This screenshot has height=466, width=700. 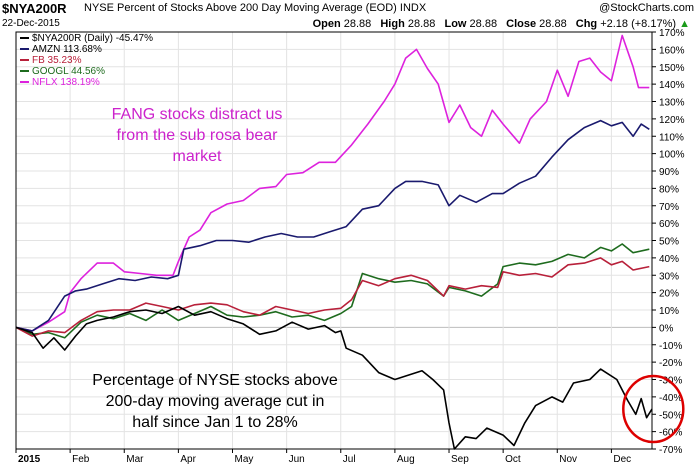 What do you see at coordinates (24, 49) in the screenshot?
I see `legend-swatch-amzn` at bounding box center [24, 49].